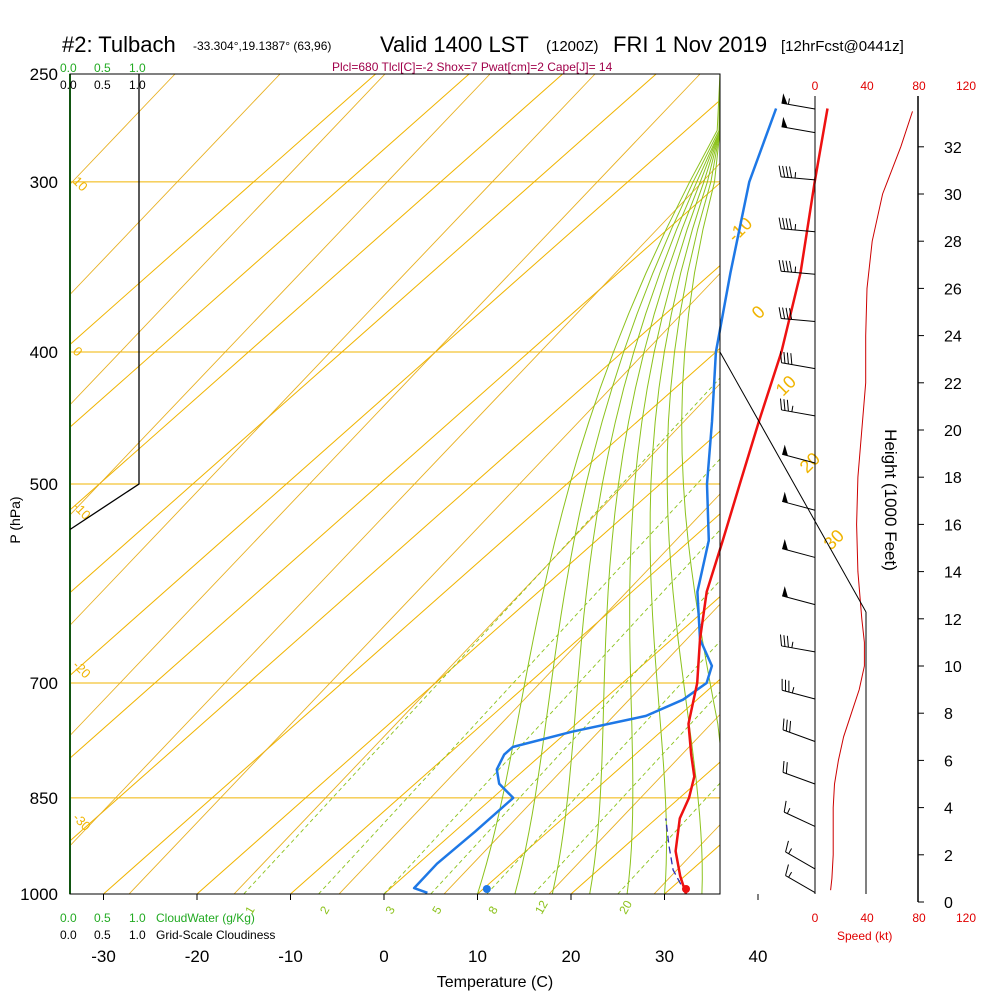 The width and height of the screenshot is (1000, 1000). Describe the element at coordinates (686, 889) in the screenshot. I see `surface-temperature-marker` at that location.